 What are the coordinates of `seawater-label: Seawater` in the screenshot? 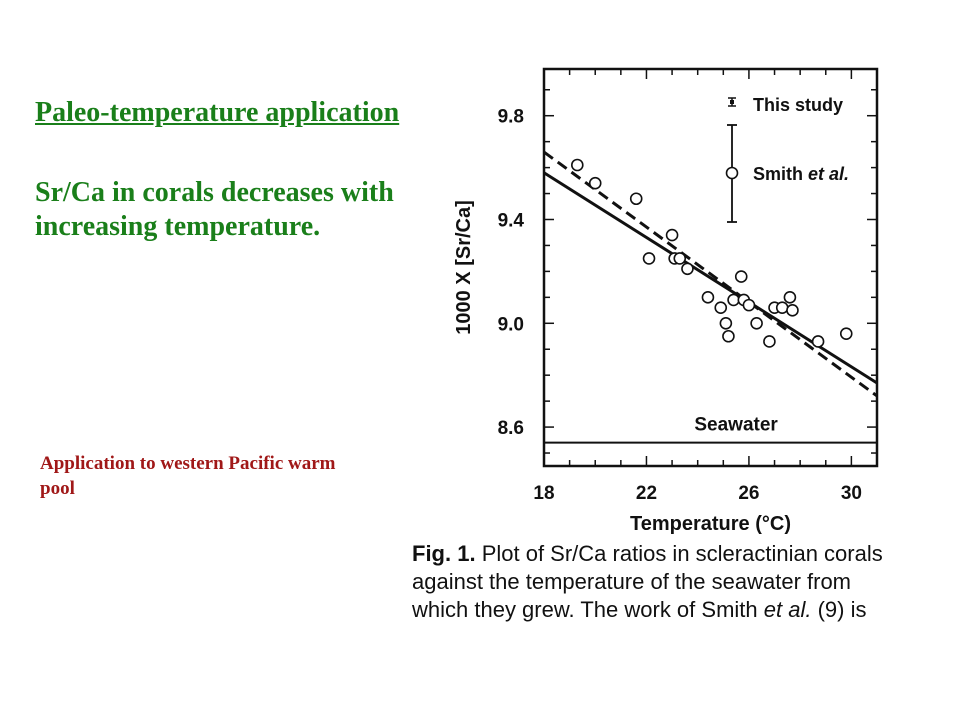 It's located at (736, 425).